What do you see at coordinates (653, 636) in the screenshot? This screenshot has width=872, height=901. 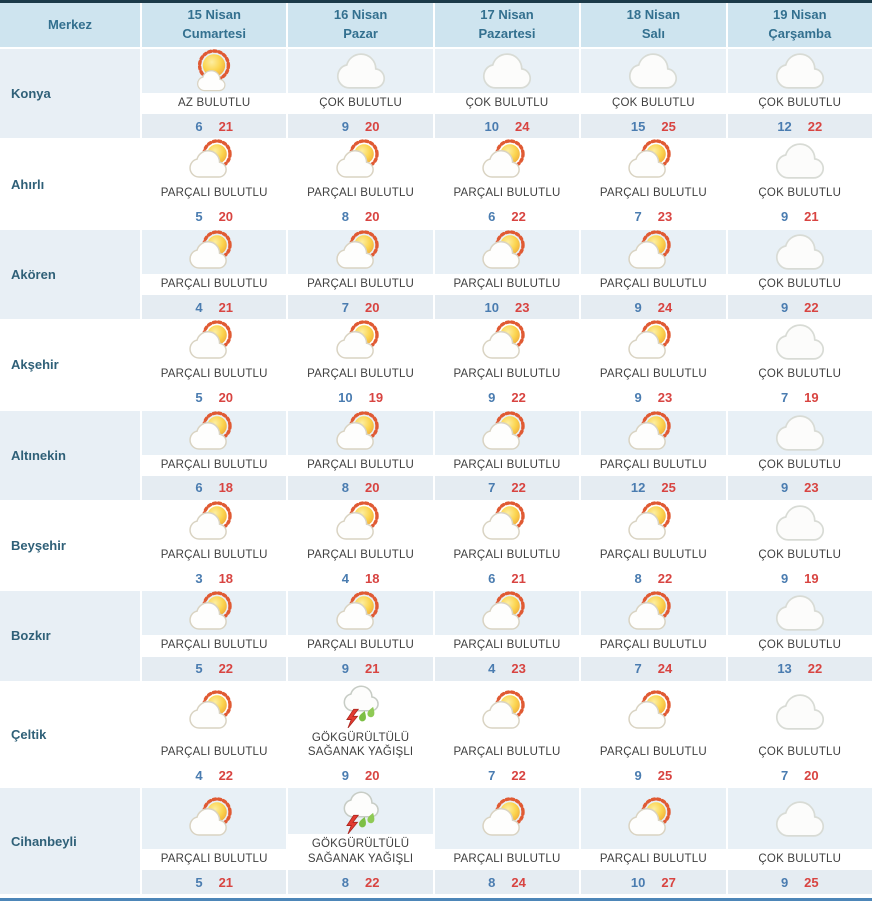 I see `forecast-cell: PARÇALI BULUTLU 7 24` at bounding box center [653, 636].